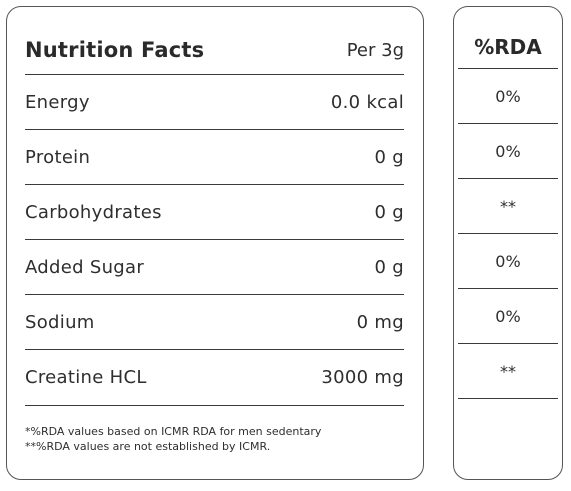 Image resolution: width=571 pixels, height=491 pixels. Describe the element at coordinates (508, 47) in the screenshot. I see `rda-header: %RDA` at that location.